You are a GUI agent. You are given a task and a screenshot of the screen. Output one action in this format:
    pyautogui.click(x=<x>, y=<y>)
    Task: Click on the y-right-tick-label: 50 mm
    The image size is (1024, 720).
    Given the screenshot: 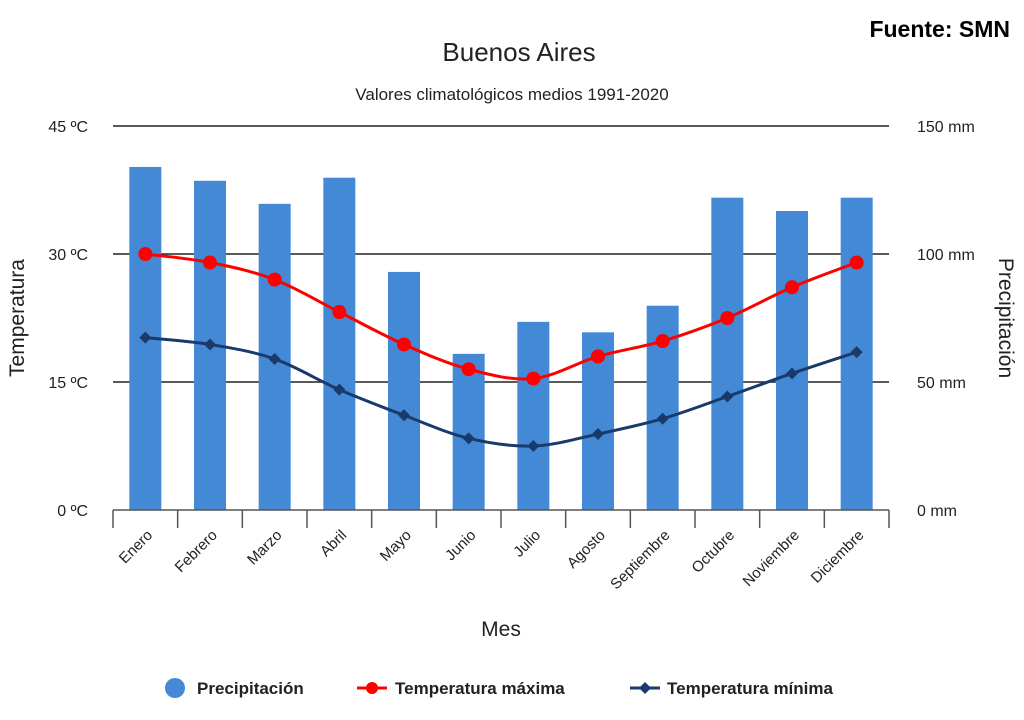 What is the action you would take?
    pyautogui.click(x=941, y=383)
    